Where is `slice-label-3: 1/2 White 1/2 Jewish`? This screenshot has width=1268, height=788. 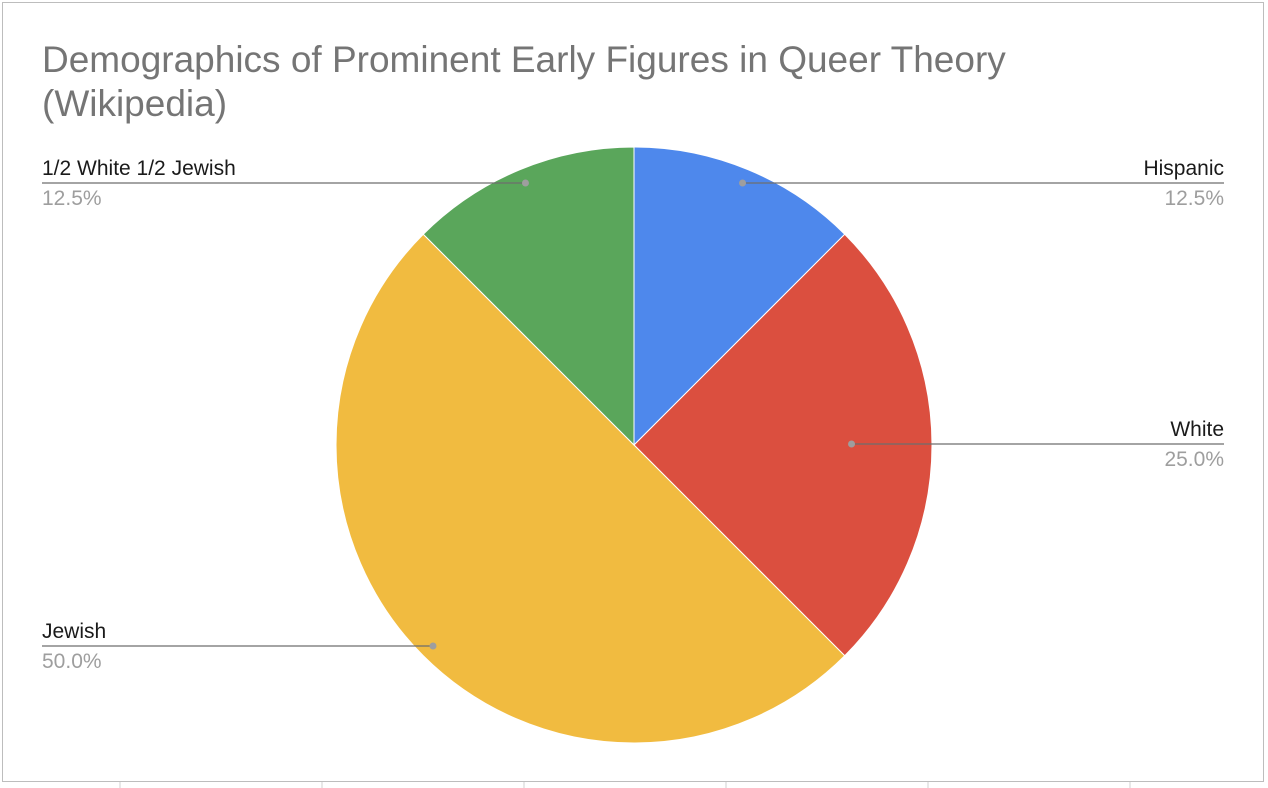
slice-label-3: 1/2 White 1/2 Jewish is located at coordinates (139, 168).